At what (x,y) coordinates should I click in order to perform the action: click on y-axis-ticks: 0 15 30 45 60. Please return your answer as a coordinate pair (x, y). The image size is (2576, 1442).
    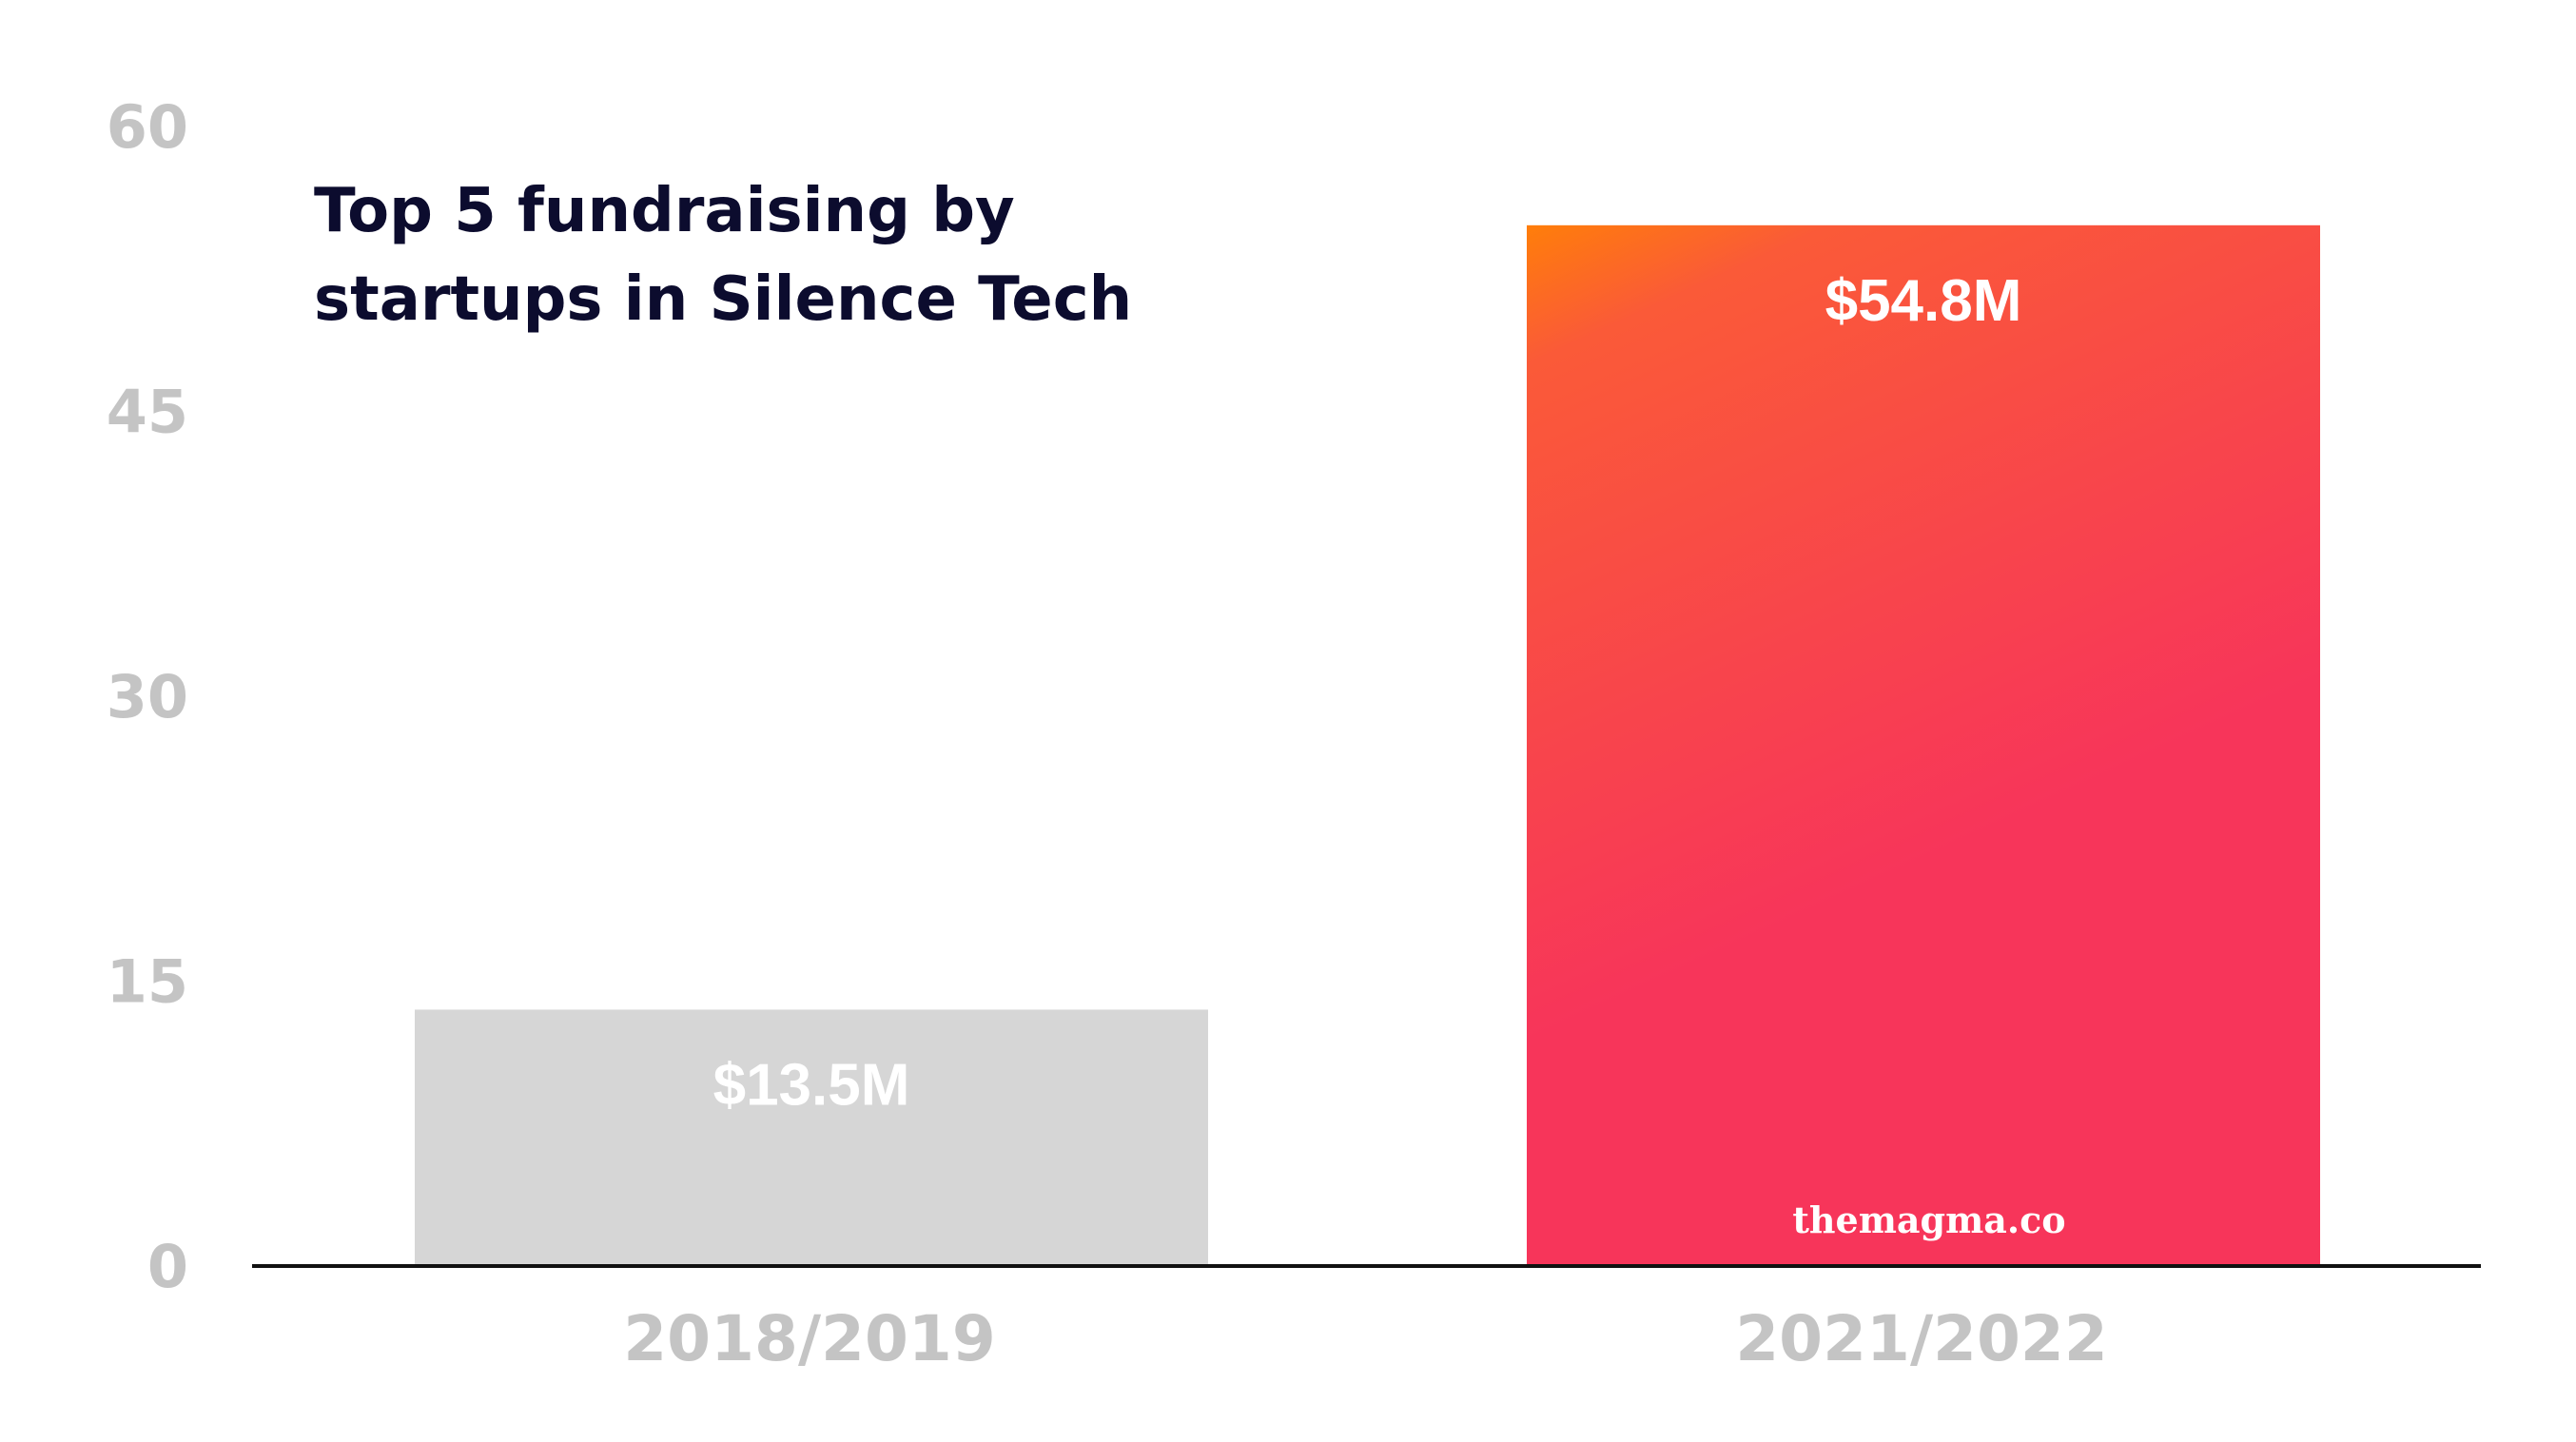
    Looking at the image, I should click on (148, 696).